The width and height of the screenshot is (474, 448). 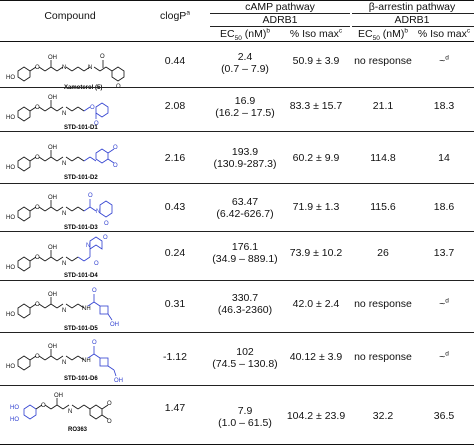 What do you see at coordinates (412, 7) in the screenshot?
I see `header-arrestin-pathway-label: β-arrestin pathway` at bounding box center [412, 7].